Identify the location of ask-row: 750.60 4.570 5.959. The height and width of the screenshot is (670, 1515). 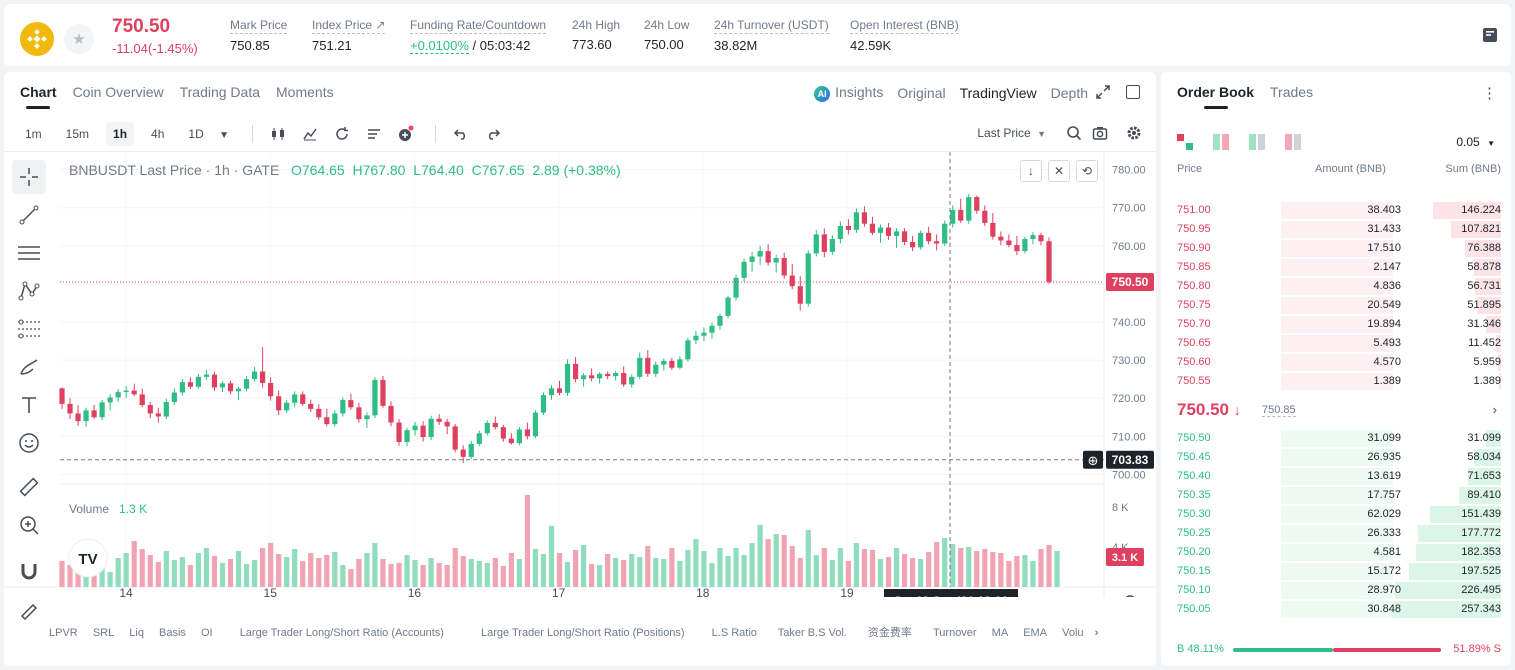
(1336, 362).